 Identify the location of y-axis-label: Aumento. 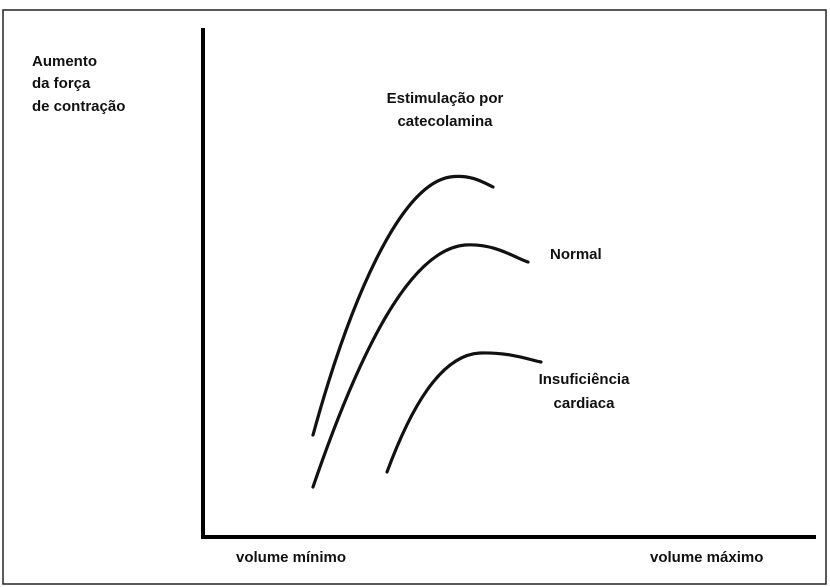
(64, 61).